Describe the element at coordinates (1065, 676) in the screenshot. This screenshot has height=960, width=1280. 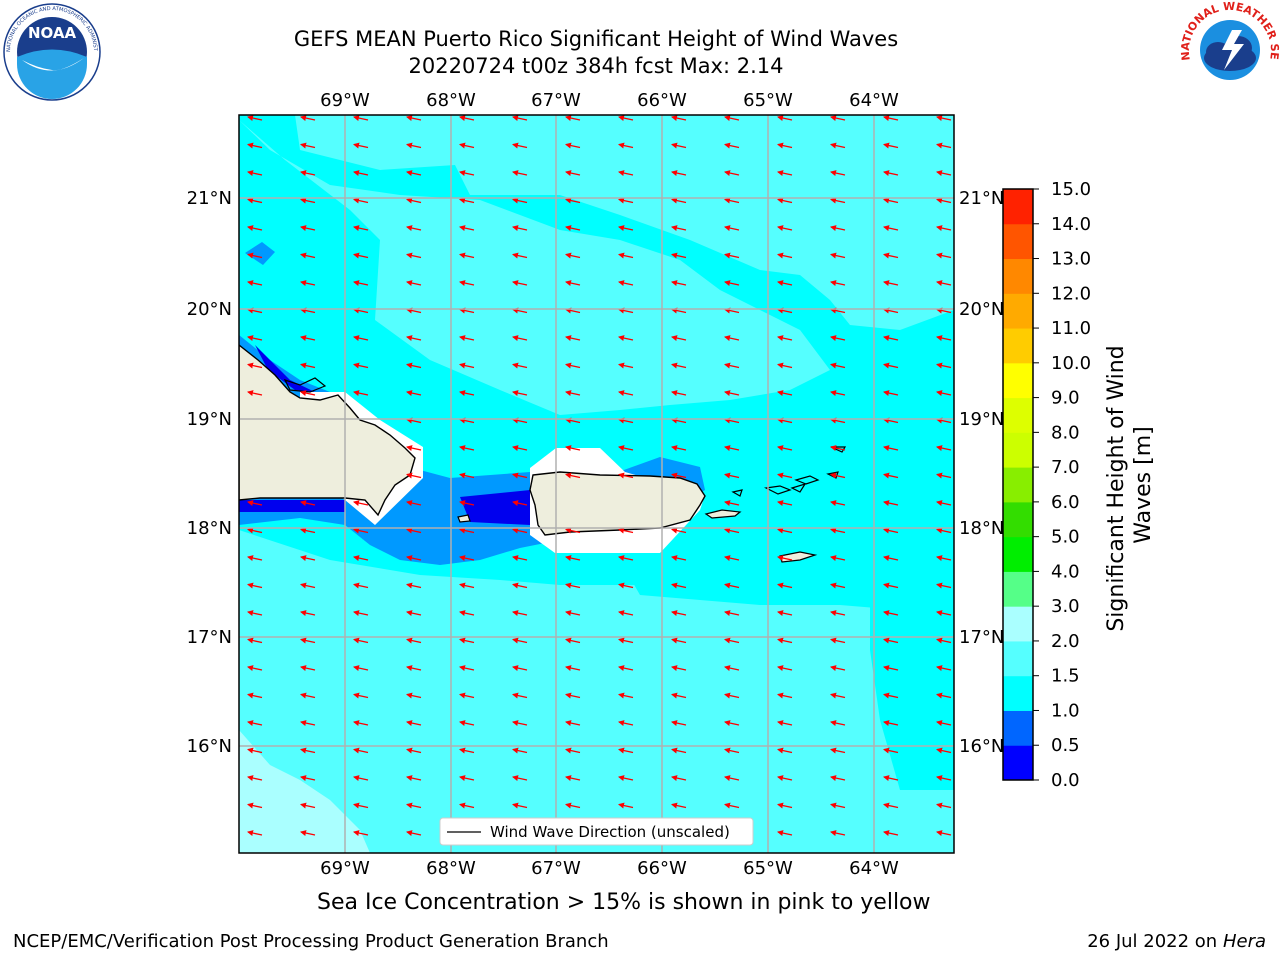
I see `colorbar-tick-label: 1.5` at that location.